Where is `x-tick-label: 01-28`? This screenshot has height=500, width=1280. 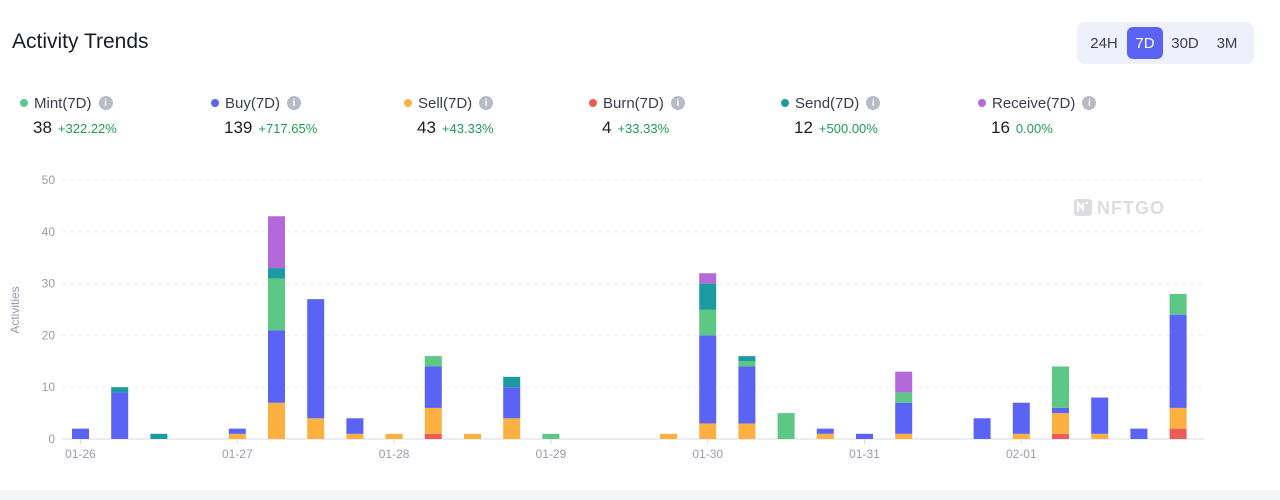 x-tick-label: 01-28 is located at coordinates (394, 454).